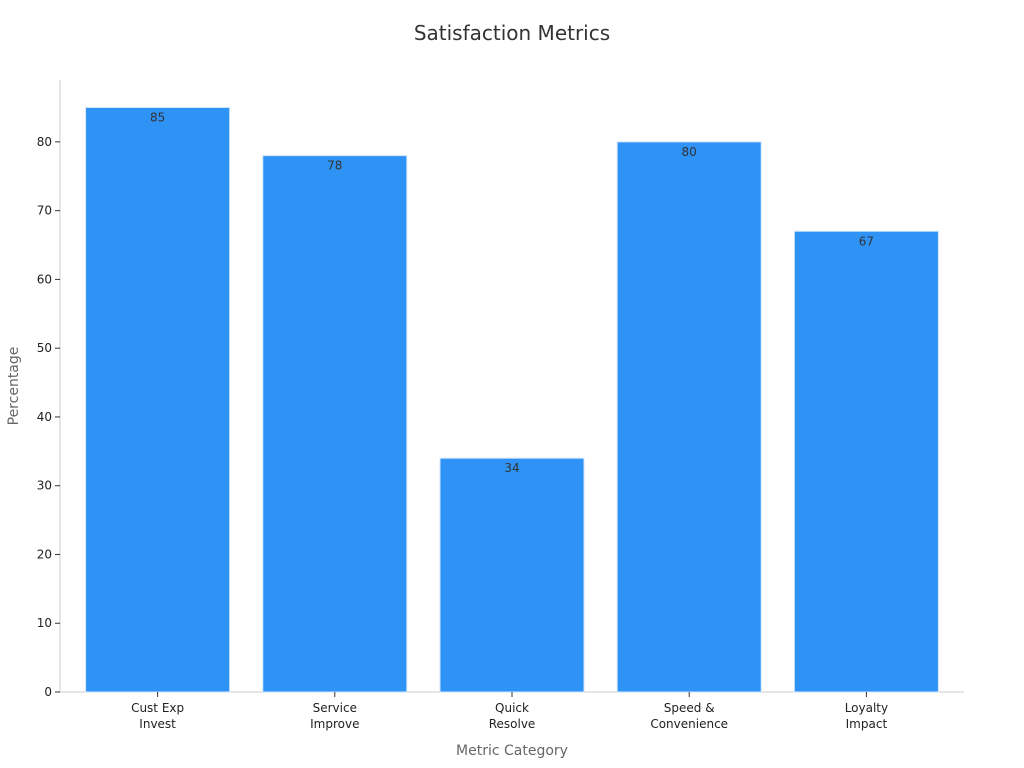  Describe the element at coordinates (44, 417) in the screenshot. I see `y-tick-label: 40` at that location.